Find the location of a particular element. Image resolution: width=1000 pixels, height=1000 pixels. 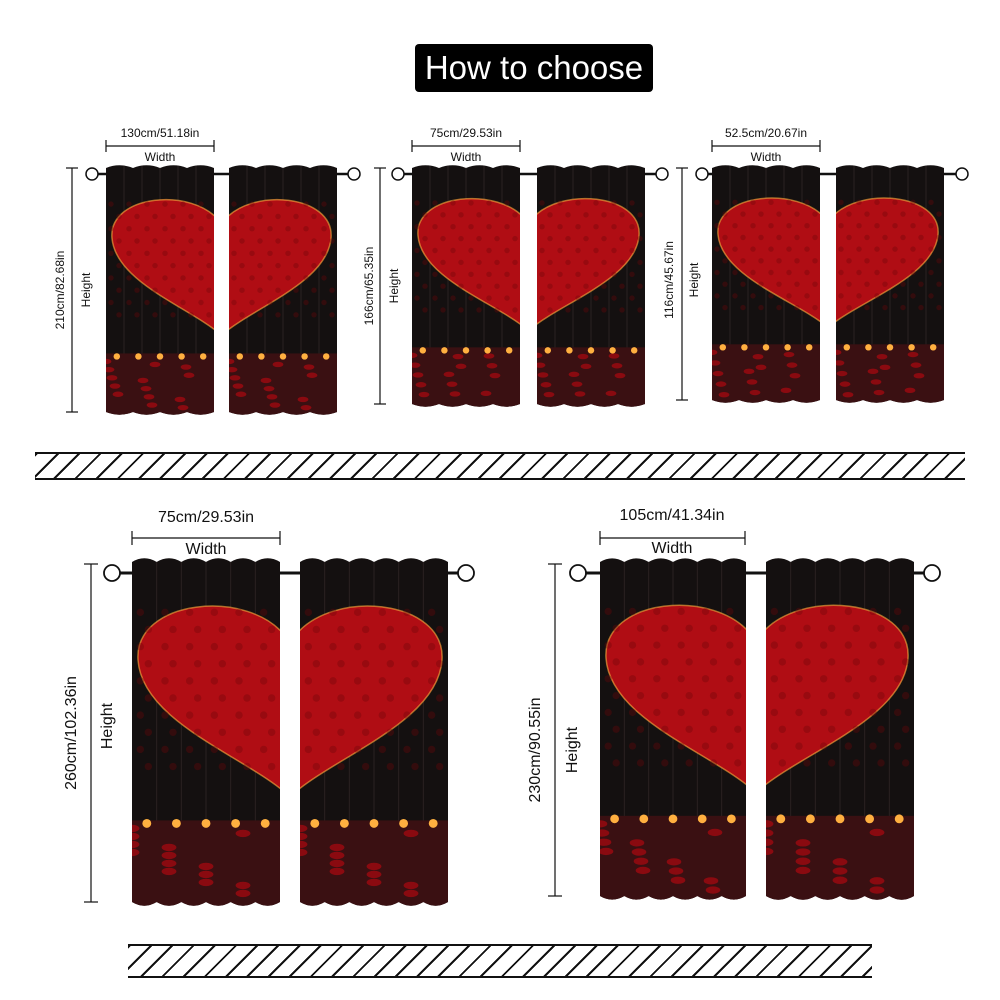

page-title: How to choose is located at coordinates (534, 67).